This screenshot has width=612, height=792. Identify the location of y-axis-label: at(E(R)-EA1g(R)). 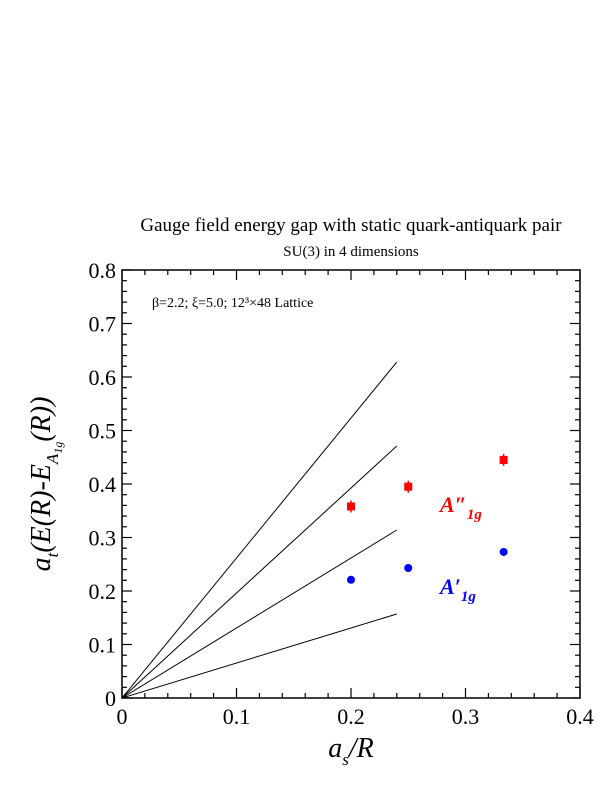
(45, 484).